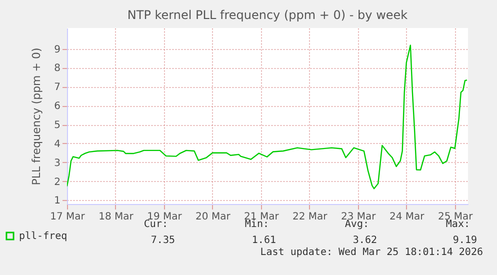  I want to click on text: 9.19, so click(464, 240).